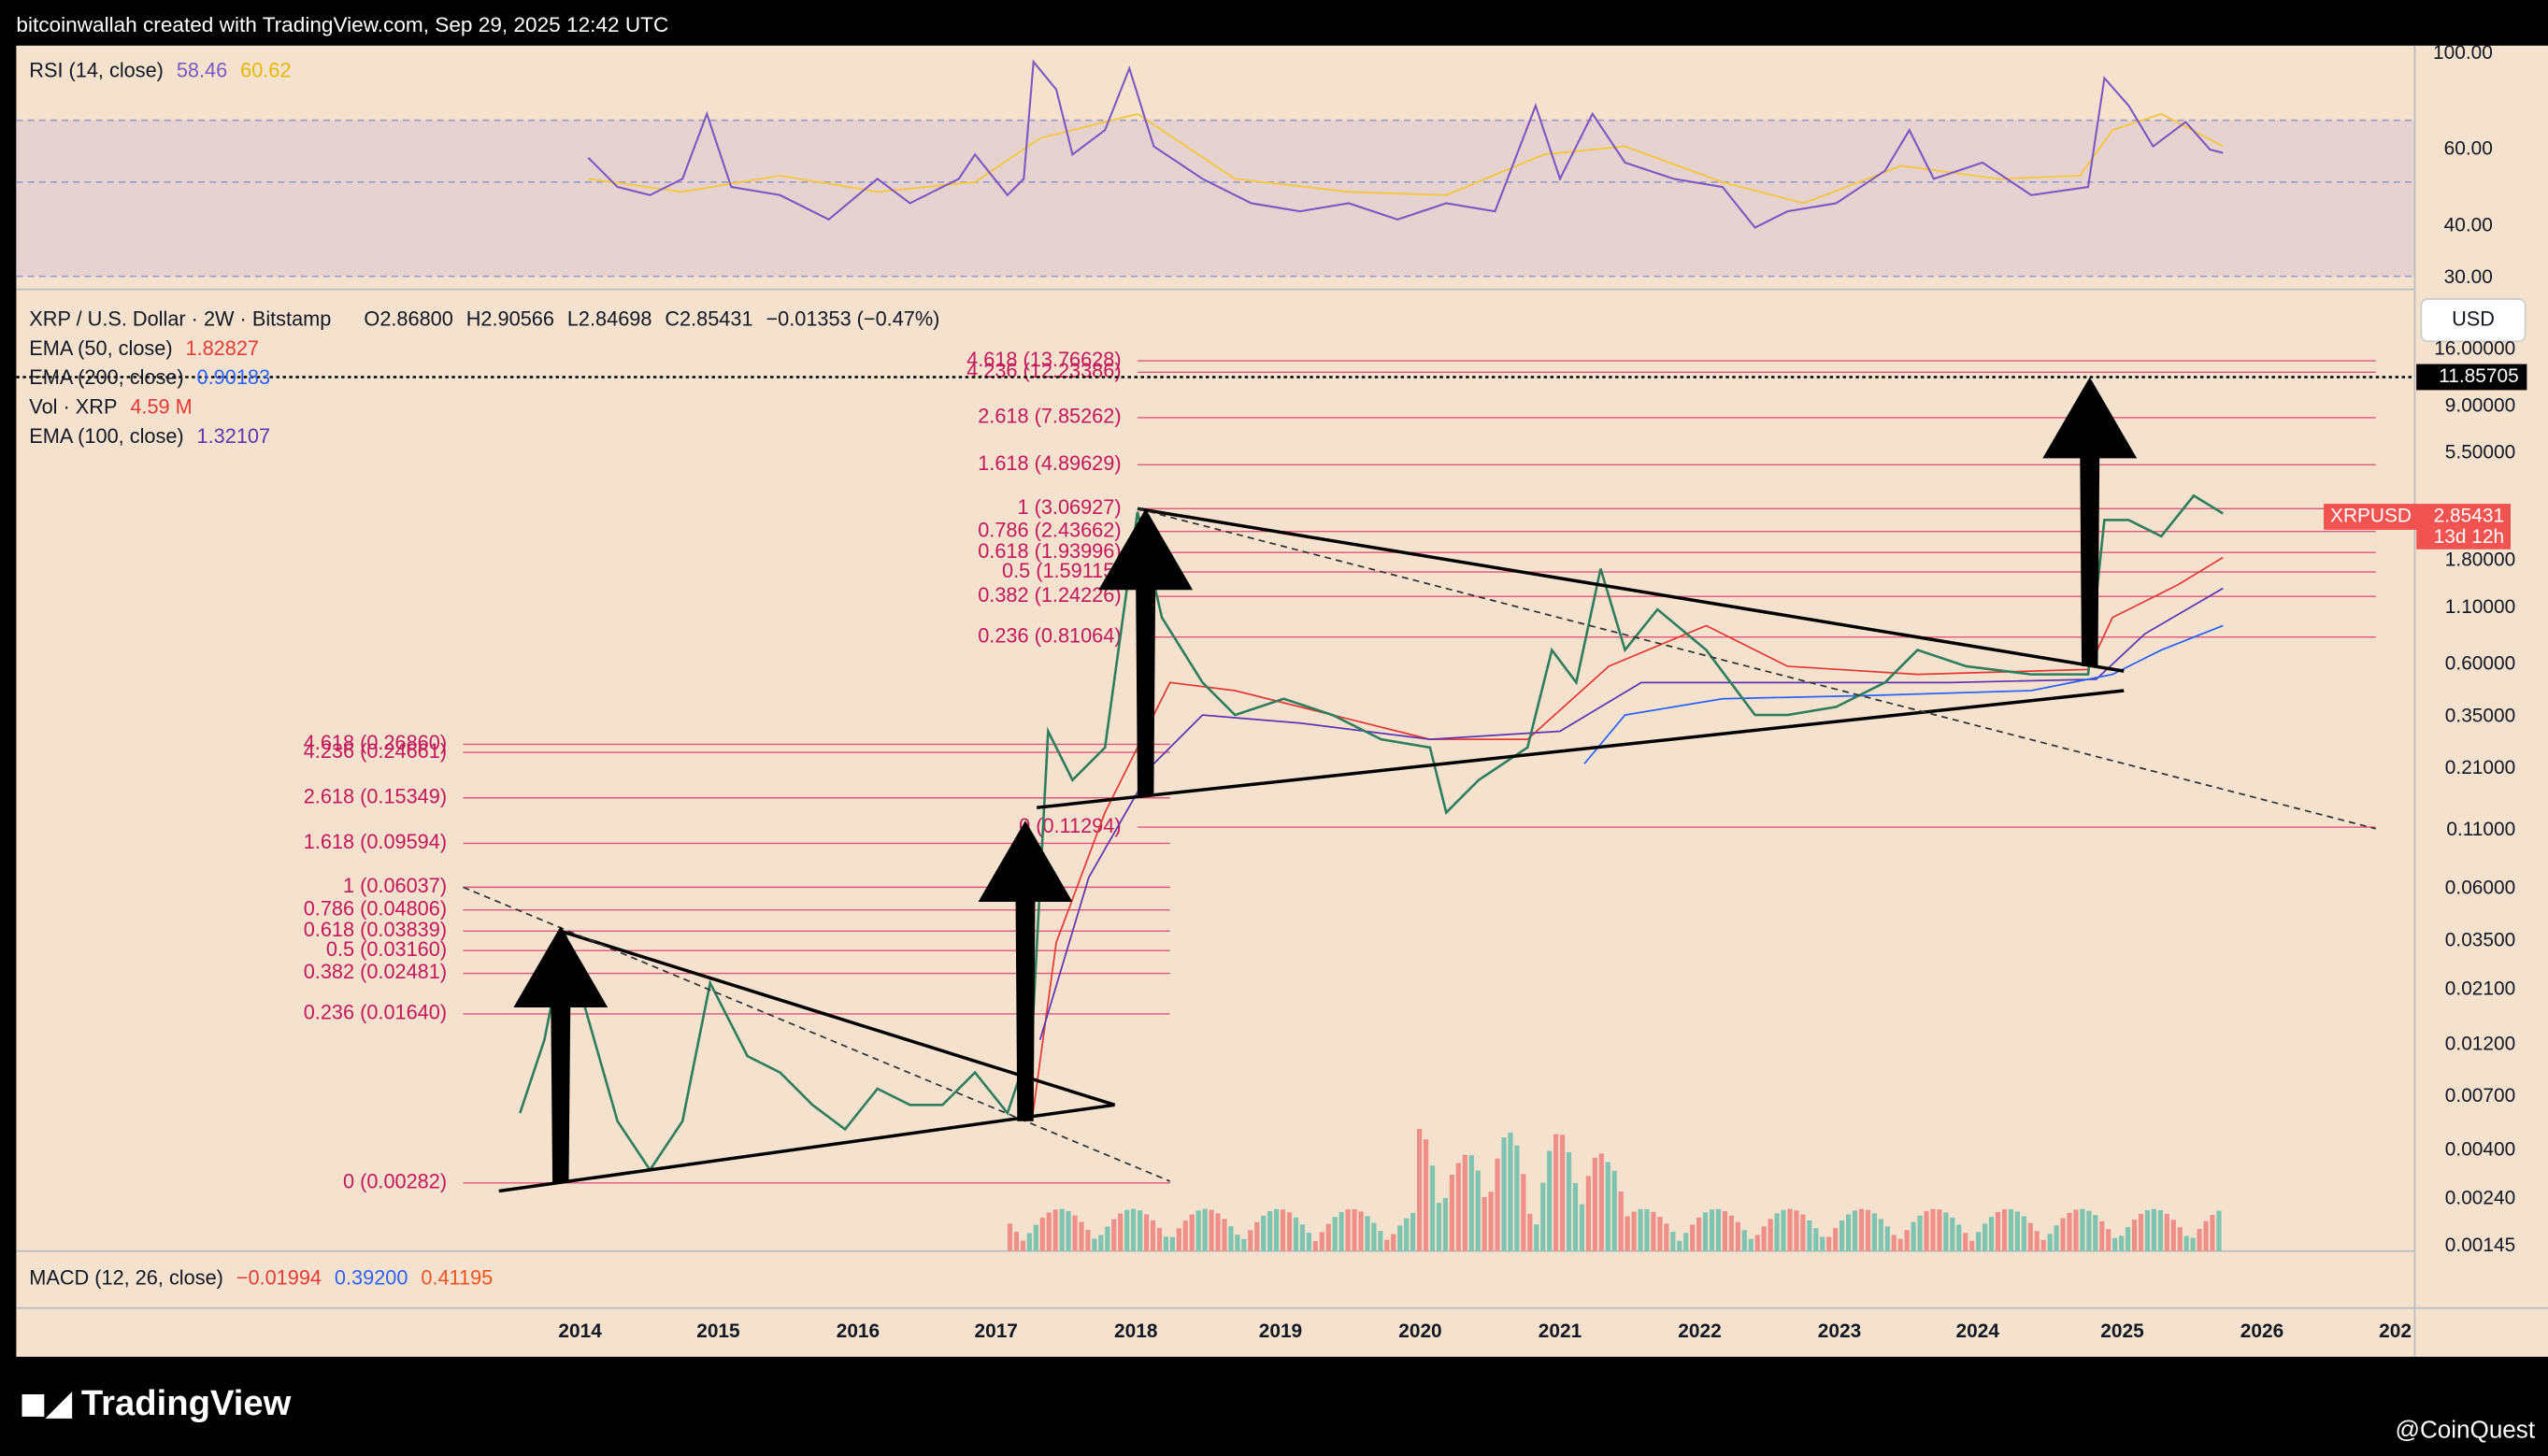 This screenshot has width=2548, height=1456. I want to click on price-tag, so click(2464, 527).